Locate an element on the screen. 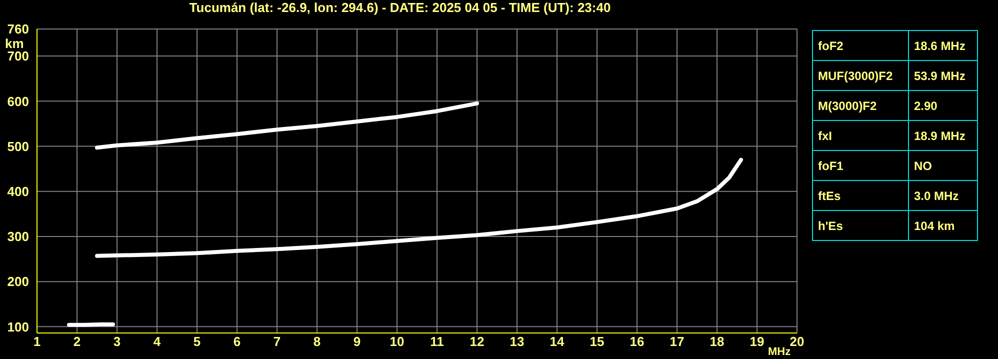  x-tick-label: 17 is located at coordinates (677, 342).